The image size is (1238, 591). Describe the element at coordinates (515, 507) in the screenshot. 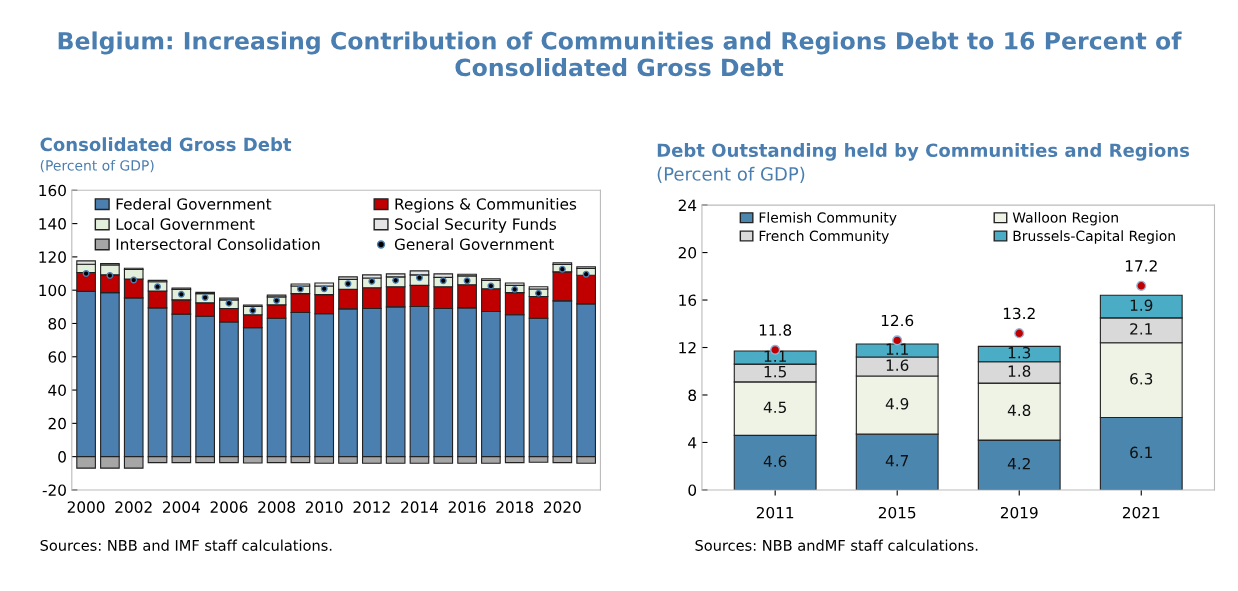

I see `x-tick-label: 2018` at that location.